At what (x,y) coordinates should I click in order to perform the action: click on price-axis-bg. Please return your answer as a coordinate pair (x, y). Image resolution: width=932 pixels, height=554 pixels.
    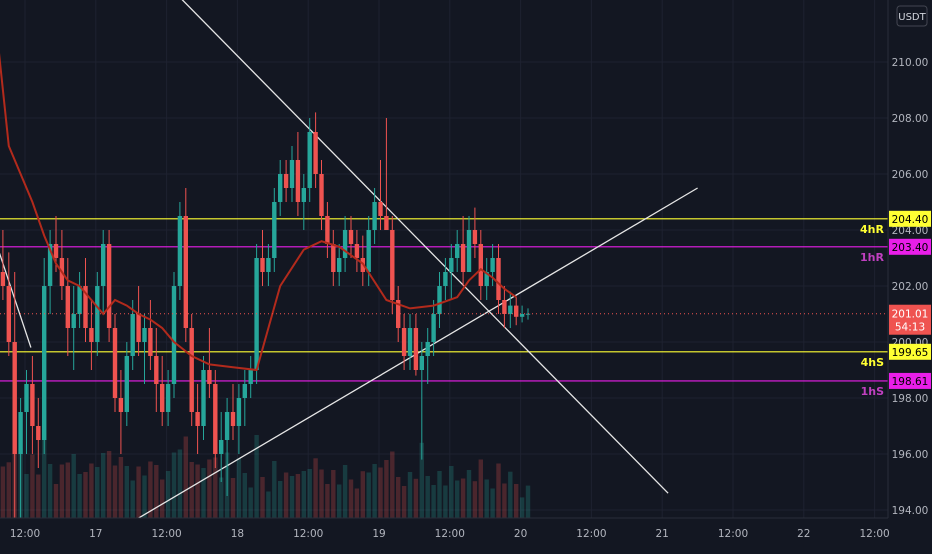
    Looking at the image, I should click on (910, 275).